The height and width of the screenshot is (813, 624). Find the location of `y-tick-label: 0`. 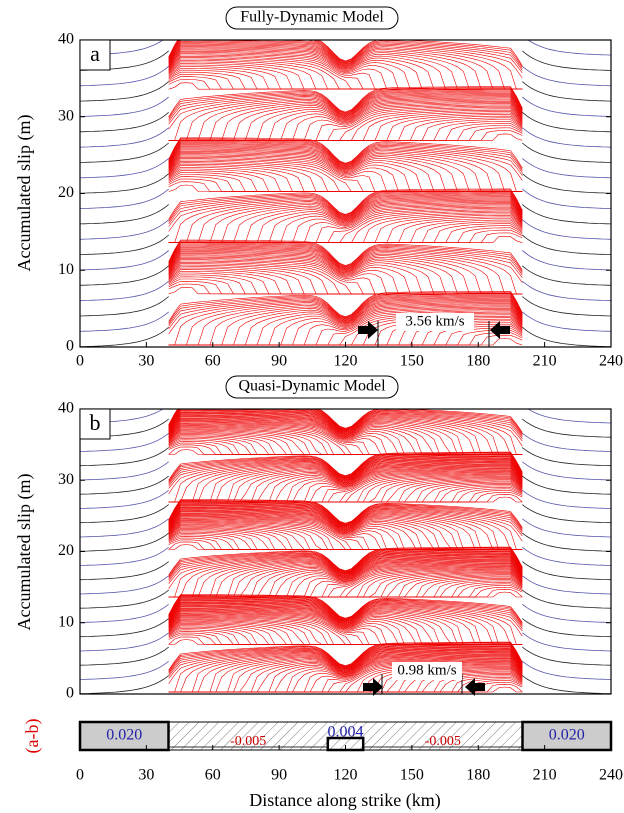

y-tick-label: 0 is located at coordinates (70, 693).